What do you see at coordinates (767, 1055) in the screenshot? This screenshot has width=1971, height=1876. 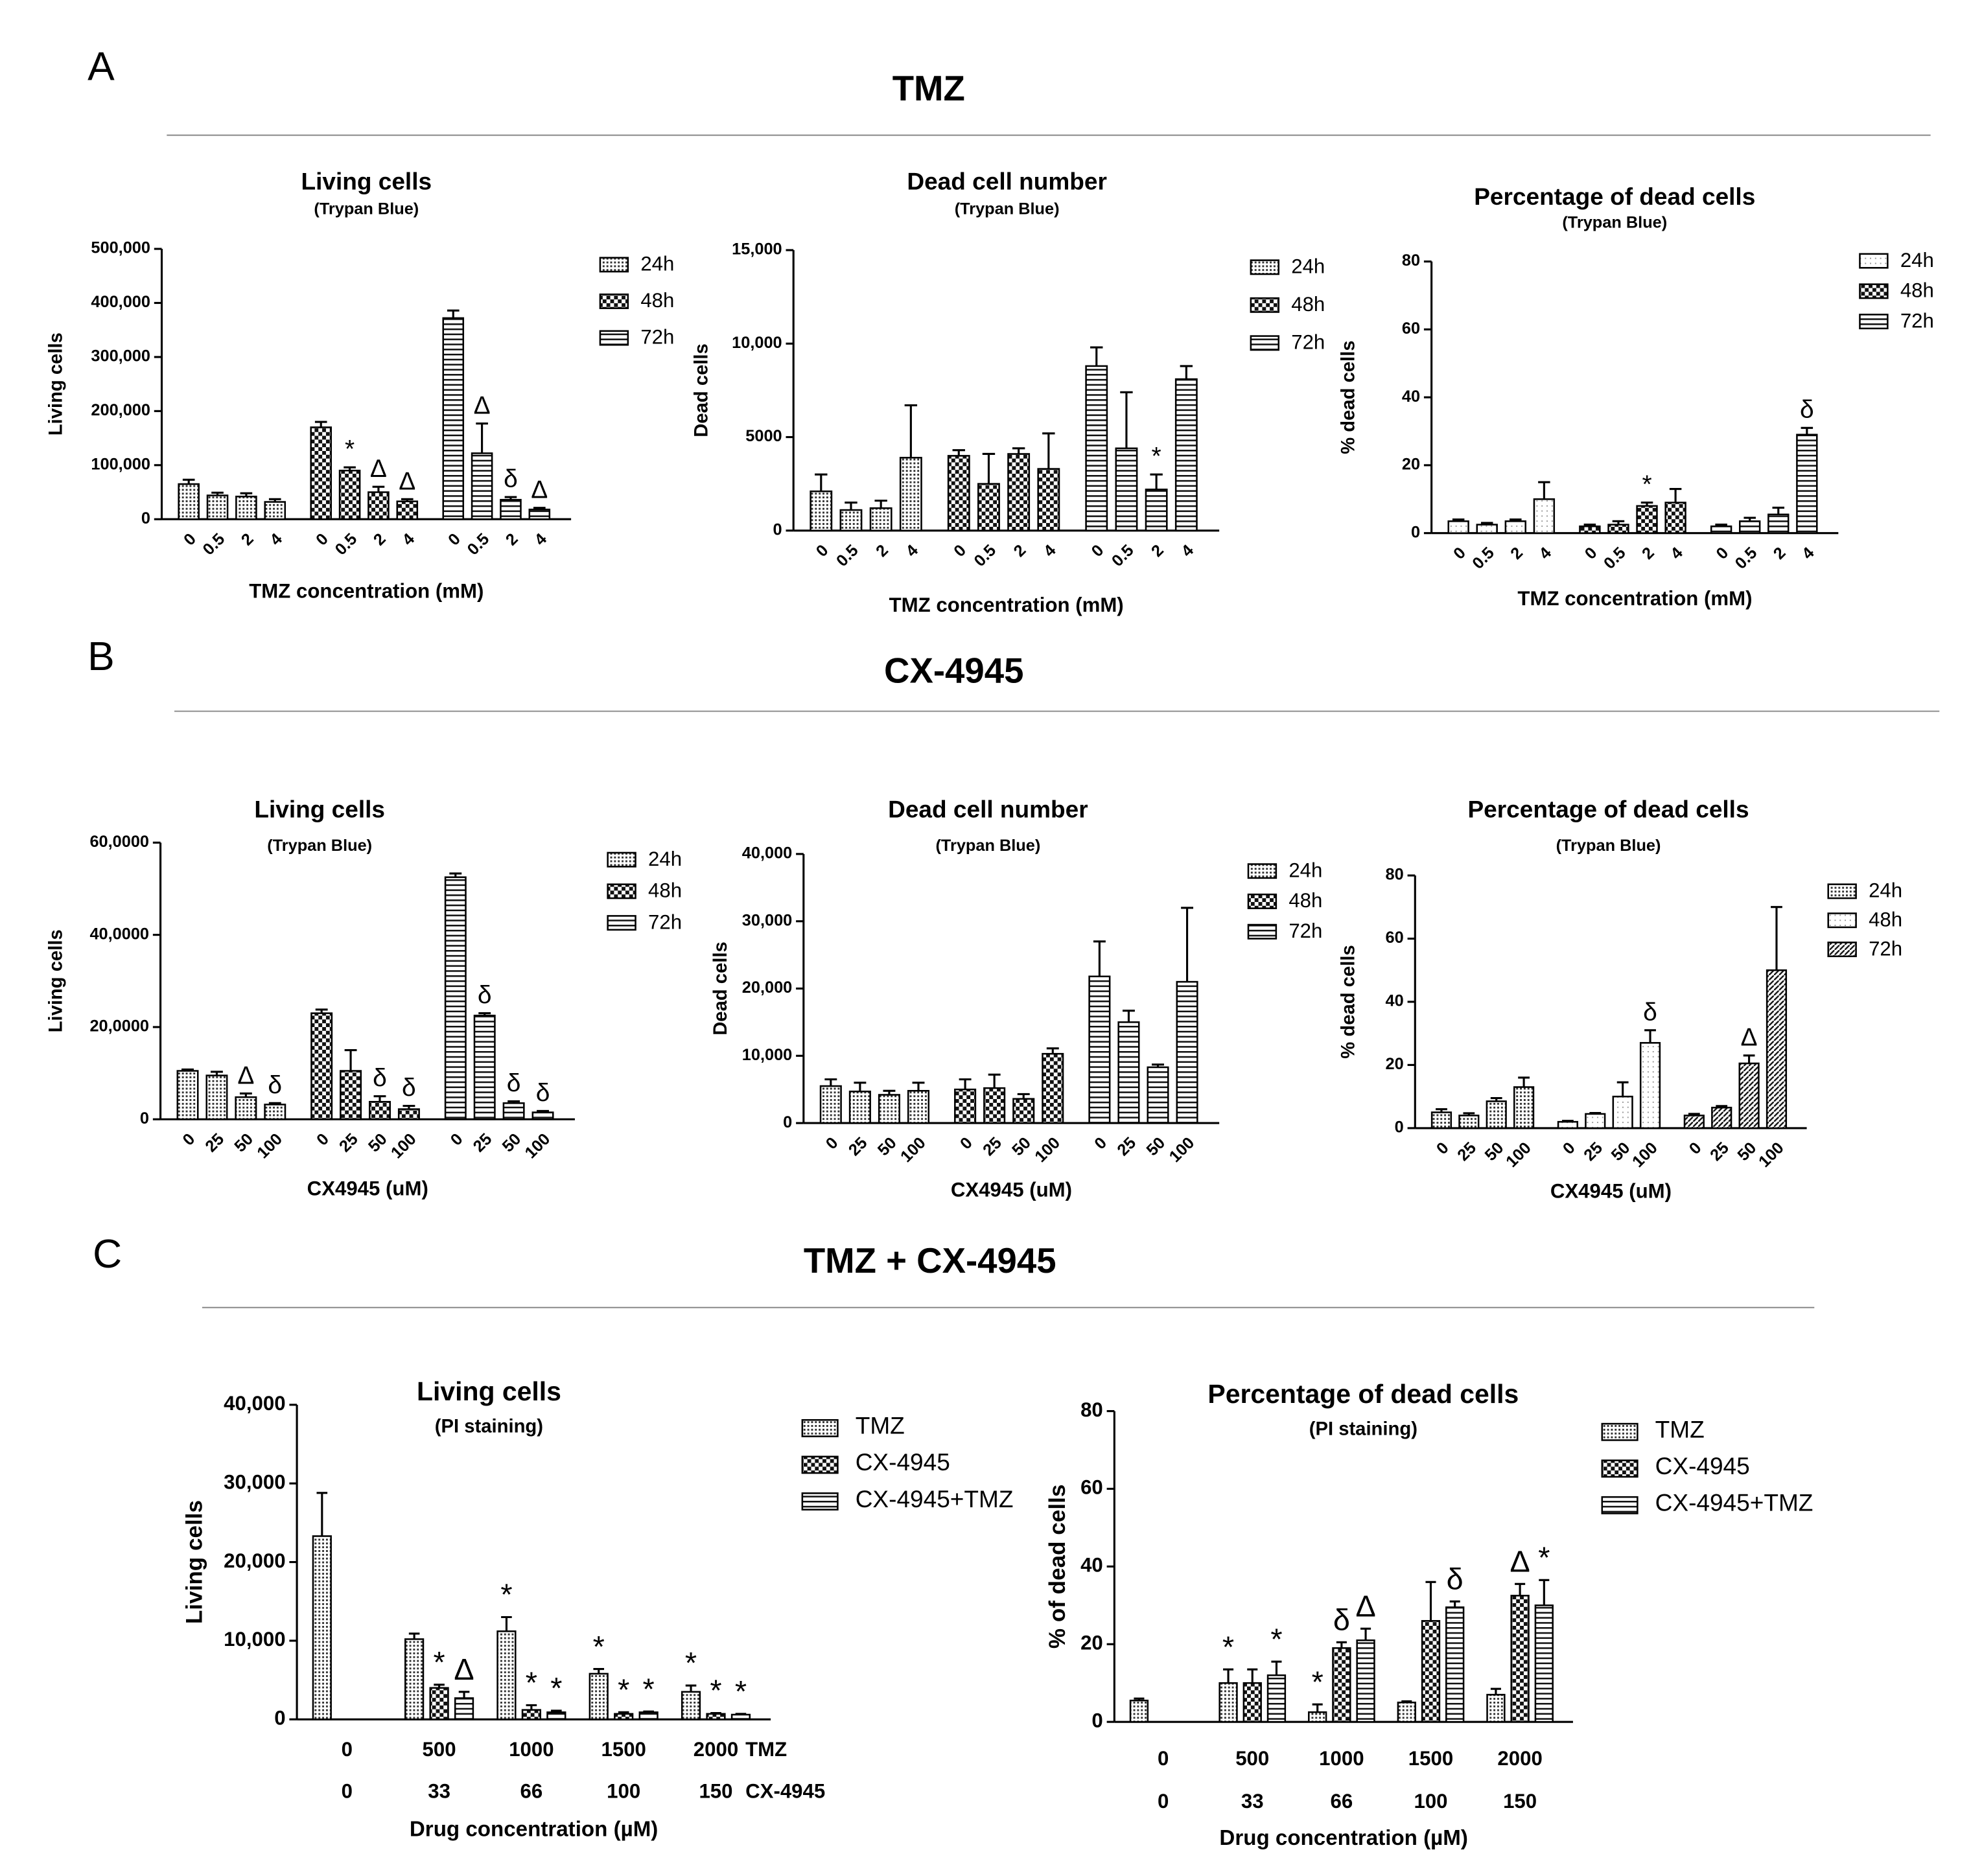 I see `y-tick-label: 10,000` at bounding box center [767, 1055].